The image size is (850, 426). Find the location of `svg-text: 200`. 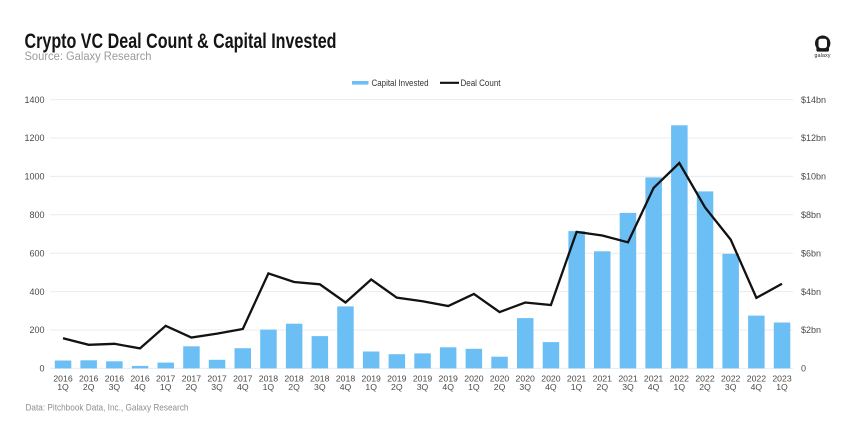

svg-text: 200 is located at coordinates (36, 330).